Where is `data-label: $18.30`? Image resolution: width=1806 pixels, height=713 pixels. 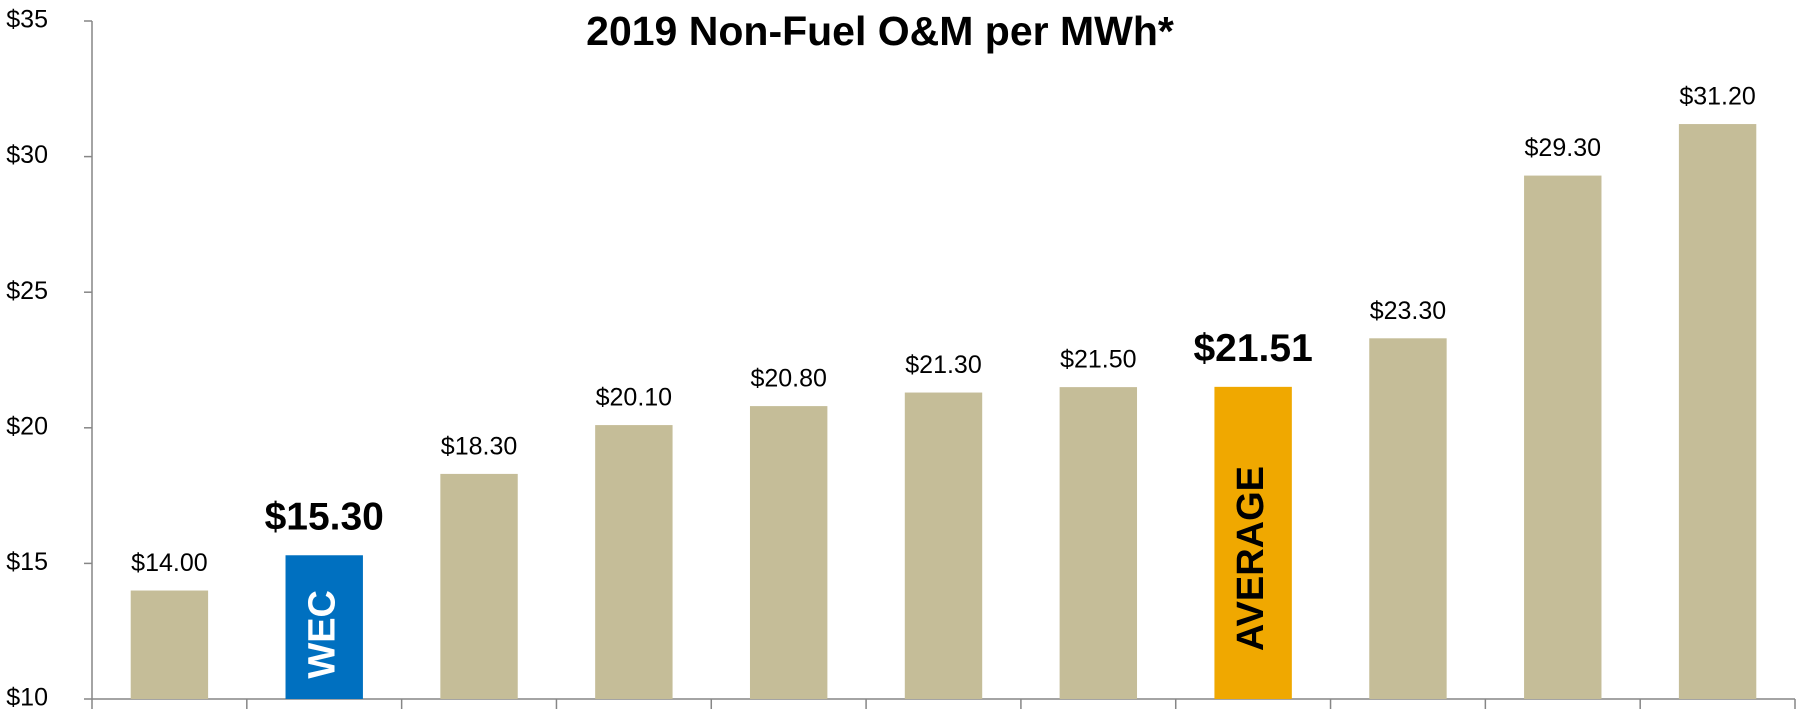
data-label: $18.30 is located at coordinates (479, 447).